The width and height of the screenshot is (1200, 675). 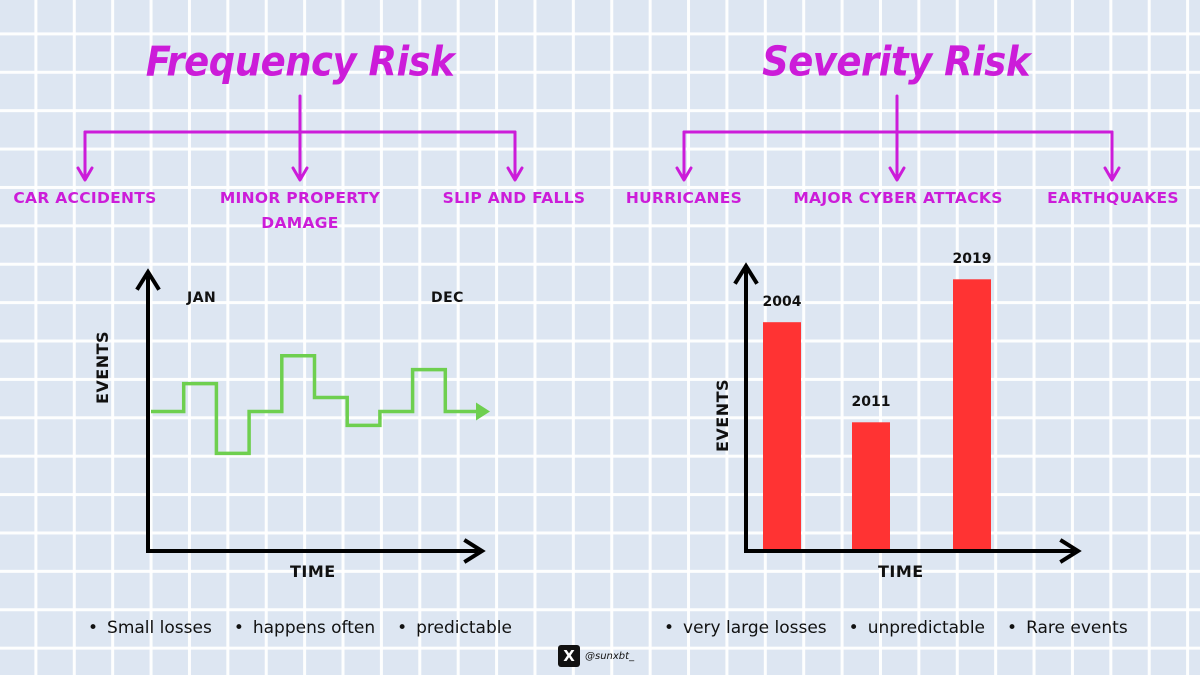 What do you see at coordinates (746, 273) in the screenshot?
I see `severity-y-axis-arrowhead` at bounding box center [746, 273].